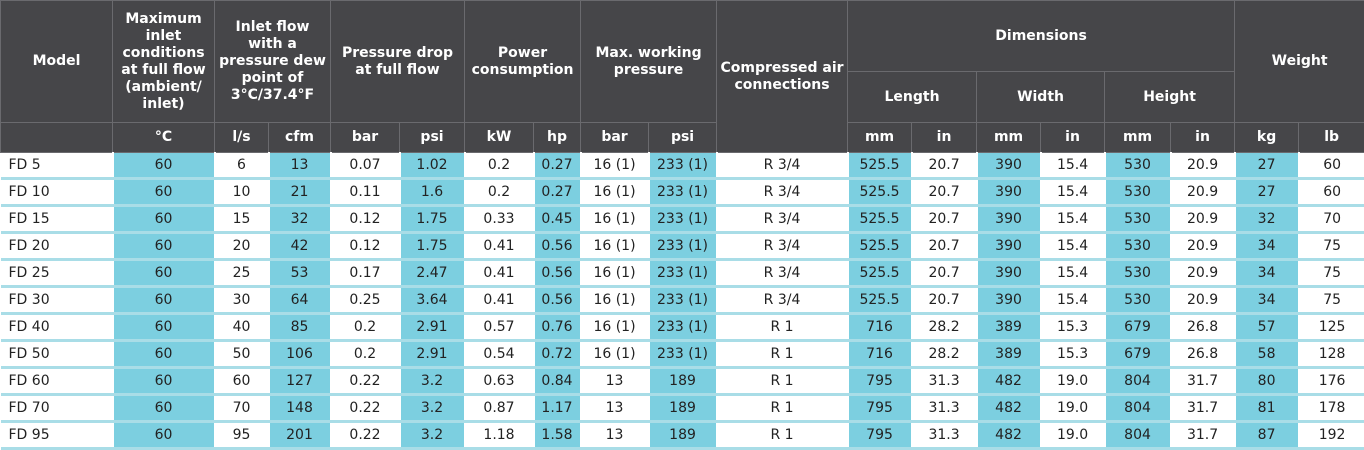 This screenshot has height=450, width=1364. Describe the element at coordinates (1267, 138) in the screenshot. I see `unit-header: kg` at that location.